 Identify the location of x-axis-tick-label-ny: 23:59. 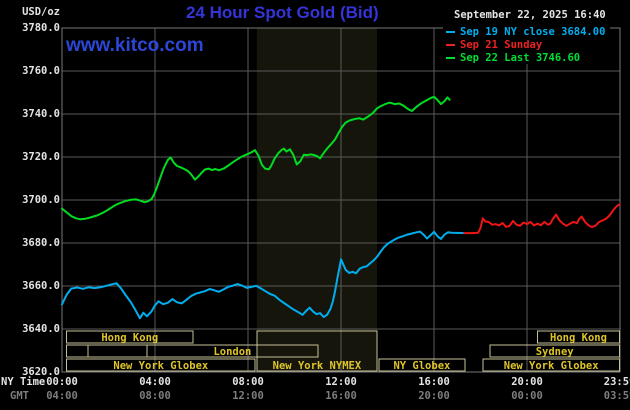
(616, 382).